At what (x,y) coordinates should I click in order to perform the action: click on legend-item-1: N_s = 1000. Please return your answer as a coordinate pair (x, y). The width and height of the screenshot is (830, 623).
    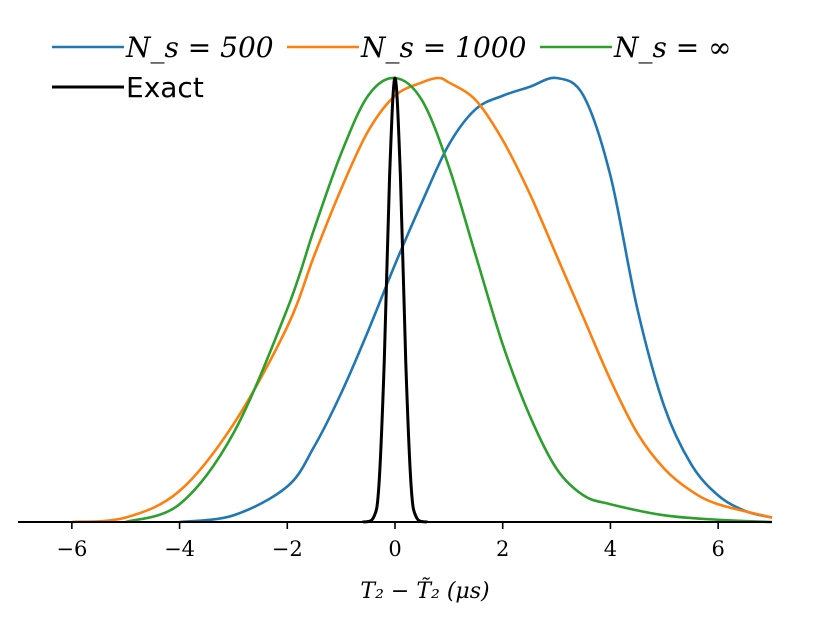
    Looking at the image, I should click on (406, 47).